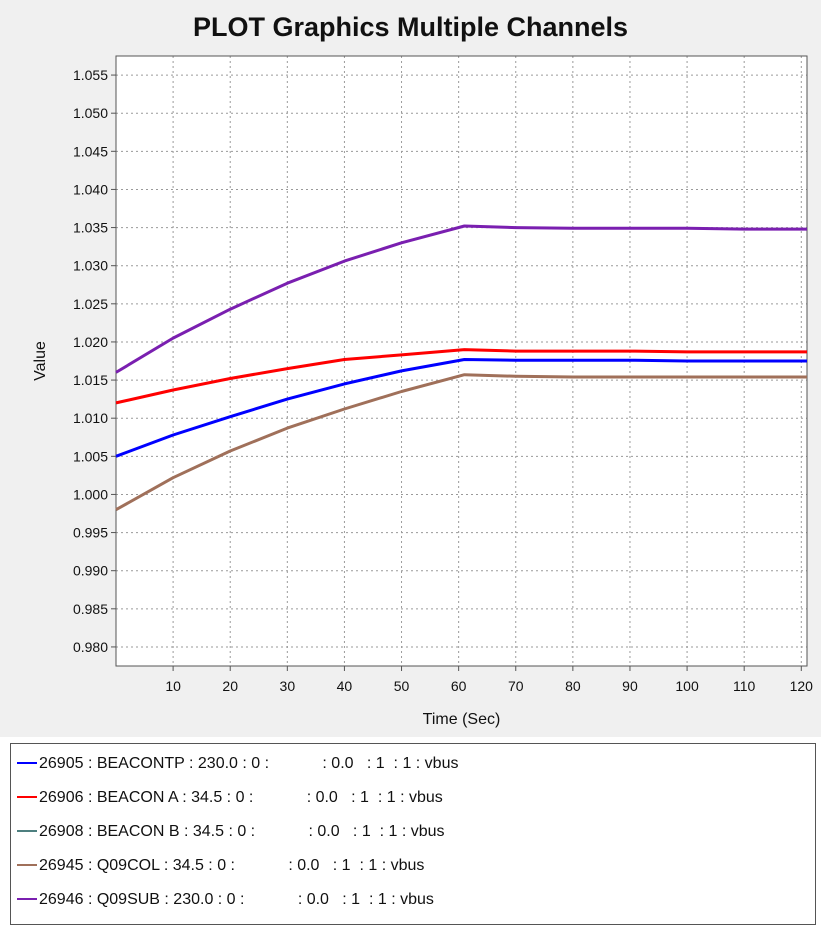 This screenshot has height=930, width=821. What do you see at coordinates (459, 686) in the screenshot?
I see `x-tick-label: 60` at bounding box center [459, 686].